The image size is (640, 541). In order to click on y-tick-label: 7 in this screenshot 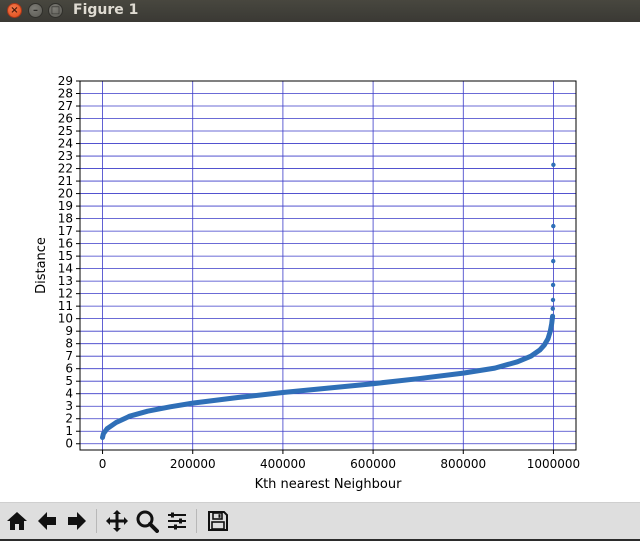, I will do `click(69, 356)`.